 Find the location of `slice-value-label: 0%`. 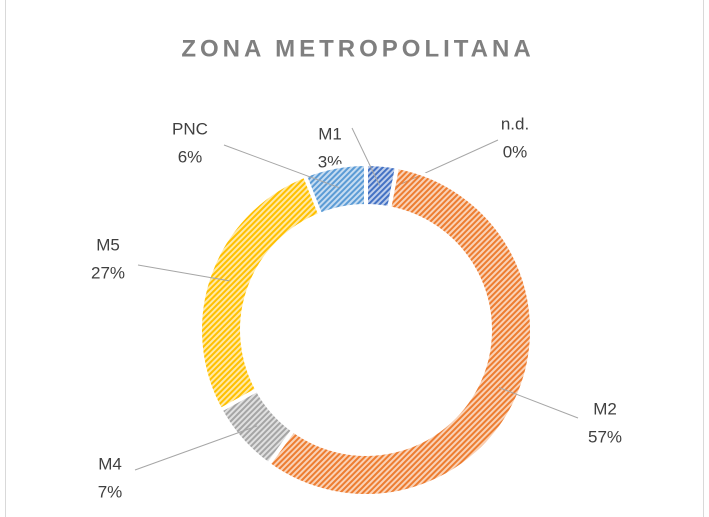

slice-value-label: 0% is located at coordinates (515, 151).